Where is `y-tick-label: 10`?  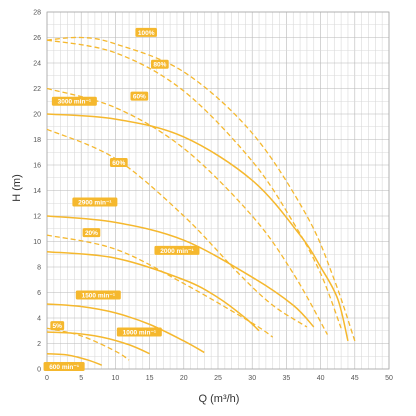 y-tick-label: 10 is located at coordinates (37, 242).